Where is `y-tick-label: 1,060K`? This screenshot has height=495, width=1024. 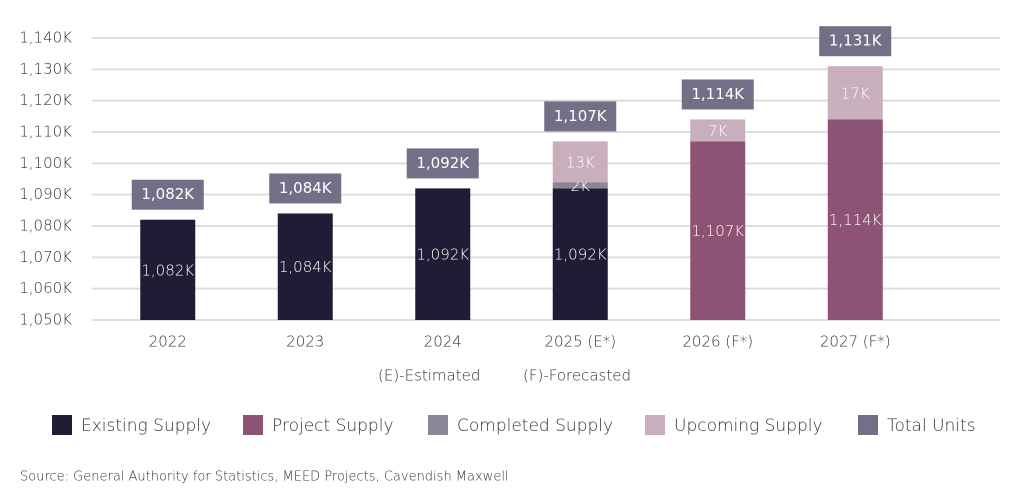 y-tick-label: 1,060K is located at coordinates (45, 288).